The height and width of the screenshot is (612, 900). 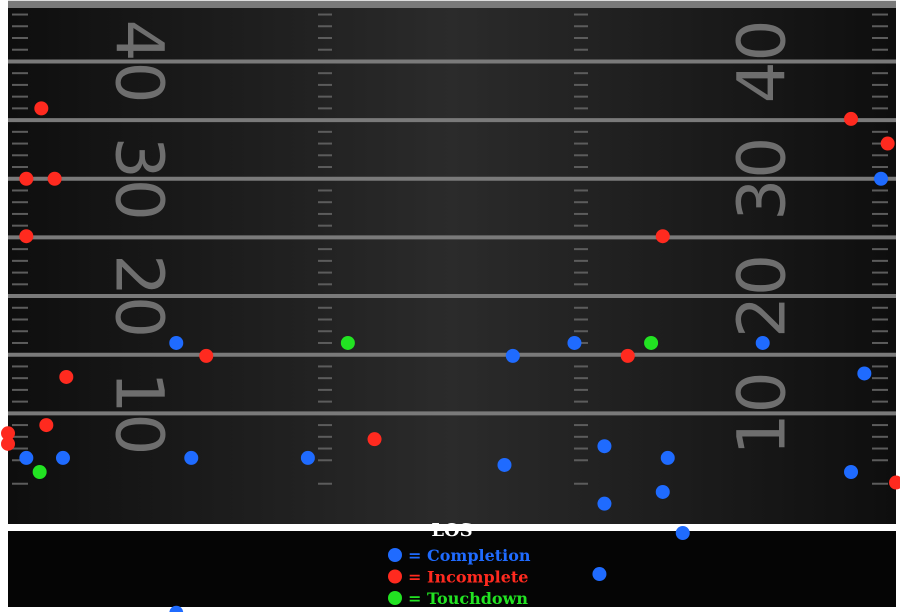 What do you see at coordinates (451, 530) in the screenshot?
I see `los-label: LOS` at bounding box center [451, 530].